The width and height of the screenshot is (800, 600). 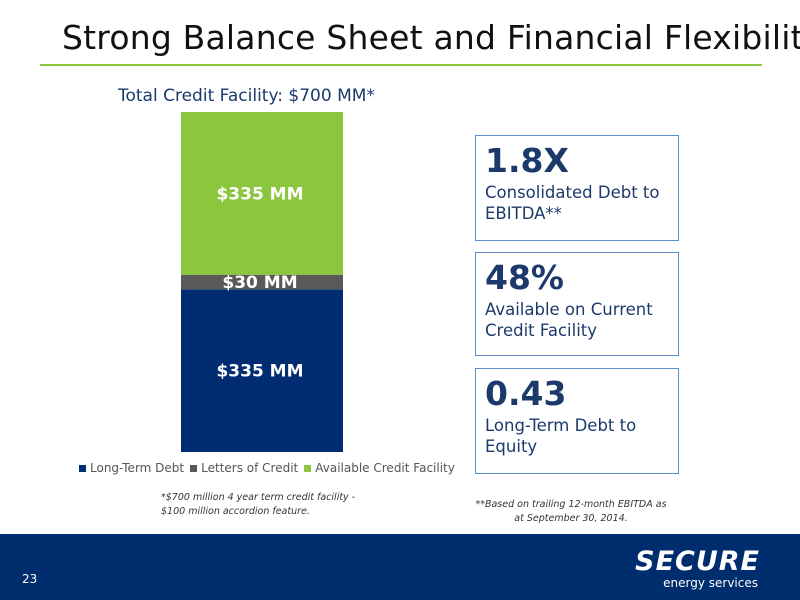 What do you see at coordinates (561, 436) in the screenshot?
I see `stat-description: Long-Term Debt to Equity` at bounding box center [561, 436].